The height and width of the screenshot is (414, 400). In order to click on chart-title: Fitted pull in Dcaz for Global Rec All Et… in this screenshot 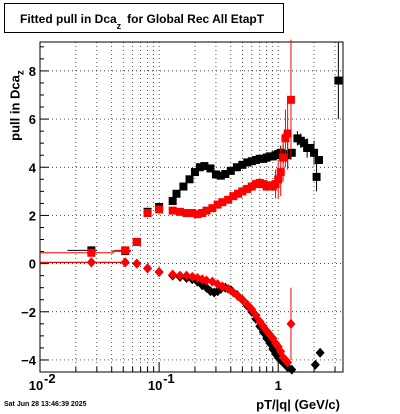, I will do `click(142, 21)`.